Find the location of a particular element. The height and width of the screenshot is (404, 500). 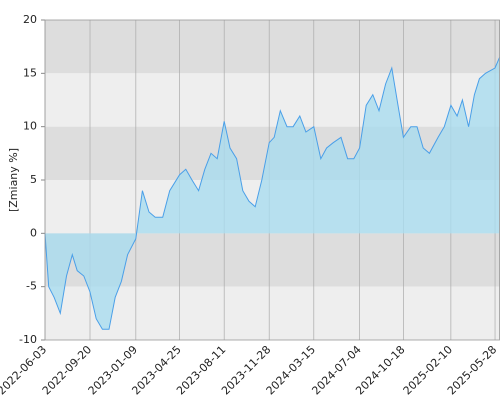

y-tick-label: -5 is located at coordinates (31, 286).